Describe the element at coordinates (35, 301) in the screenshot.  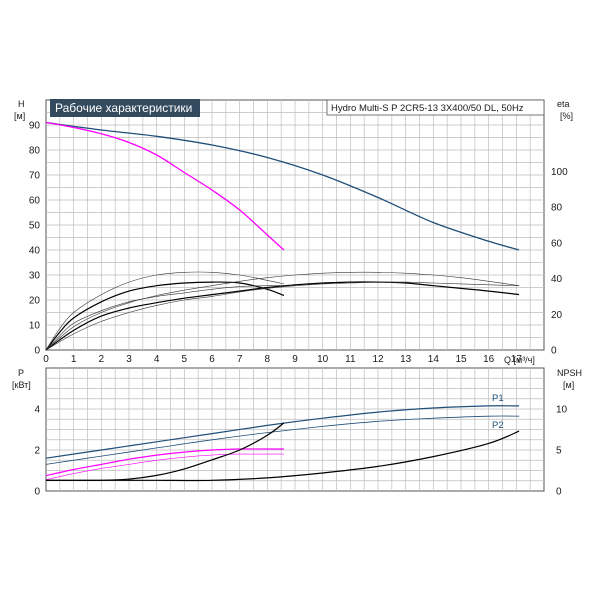
I see `y-tick-label-left: 20` at that location.